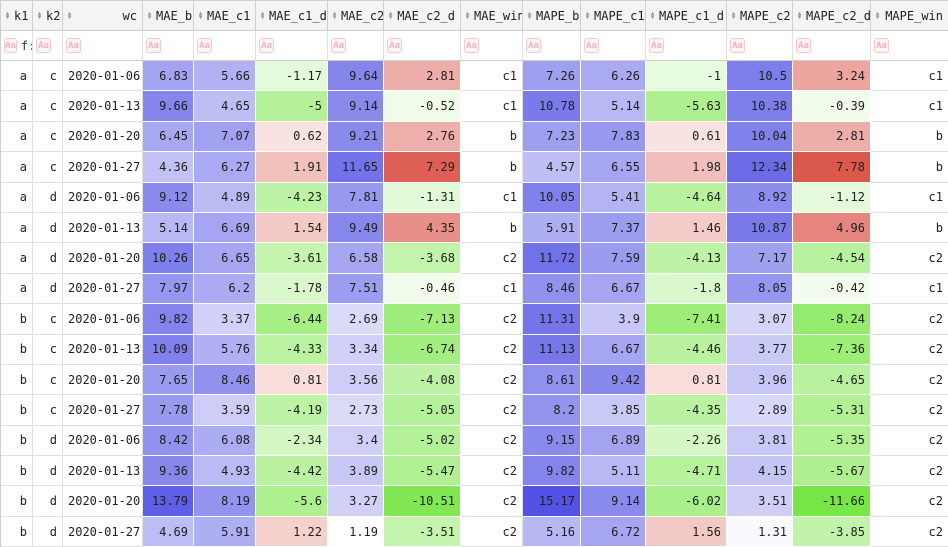 The height and width of the screenshot is (547, 948). What do you see at coordinates (832, 16) in the screenshot?
I see `column-header-MAPE_c2_d: ▲ ▼ MAPE_c2_d` at bounding box center [832, 16].